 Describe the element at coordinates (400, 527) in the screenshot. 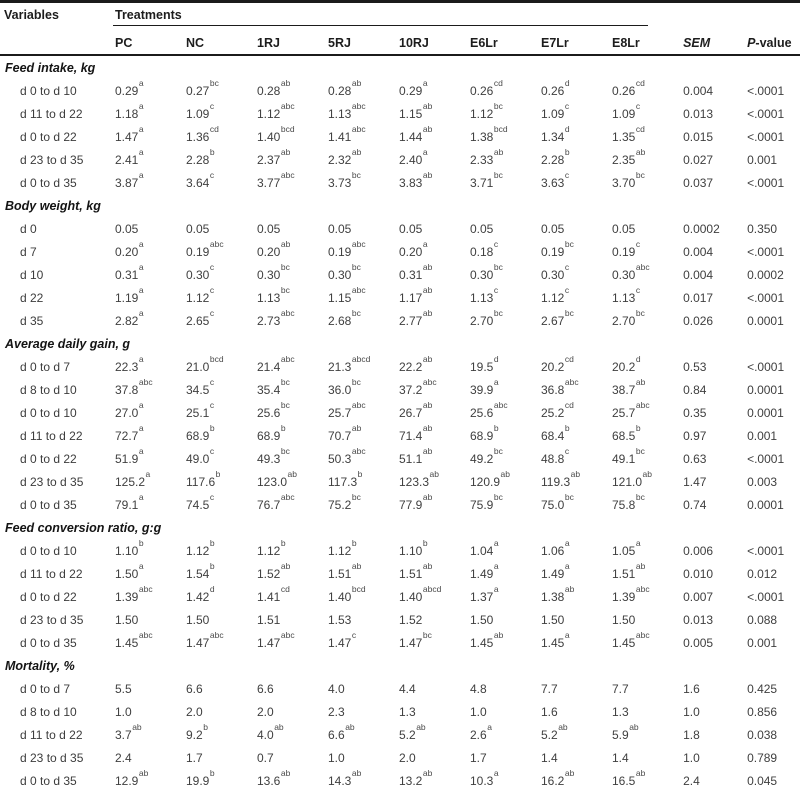

I see `section-row: Feed conversion ratio, g:g` at that location.